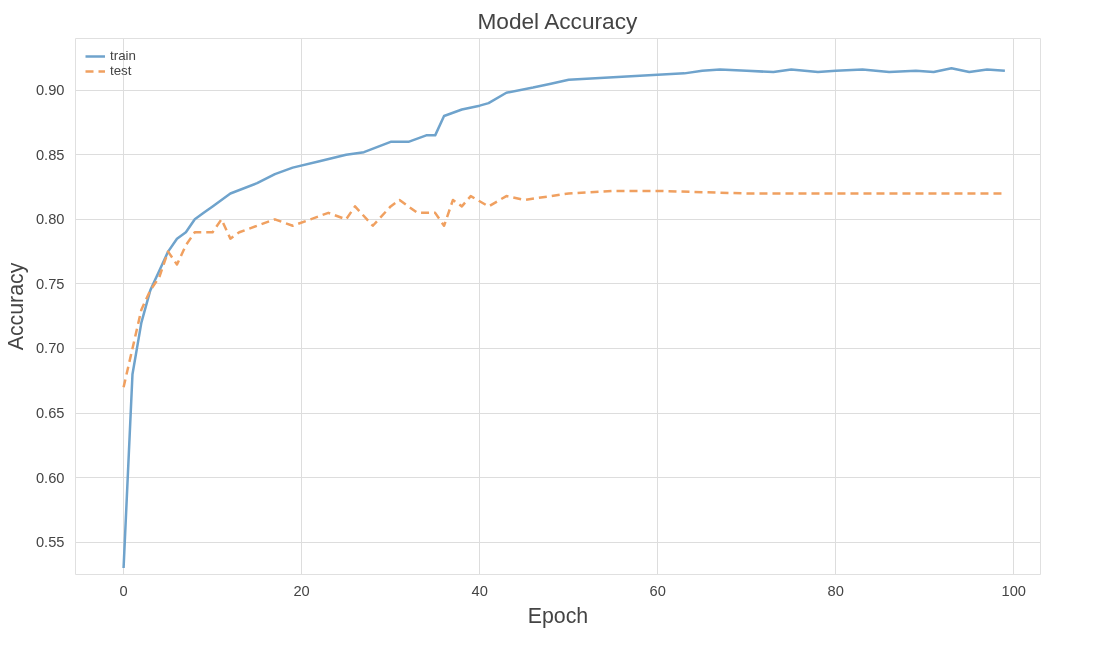  Describe the element at coordinates (15, 306) in the screenshot. I see `y-axis-title: Accuracy` at that location.